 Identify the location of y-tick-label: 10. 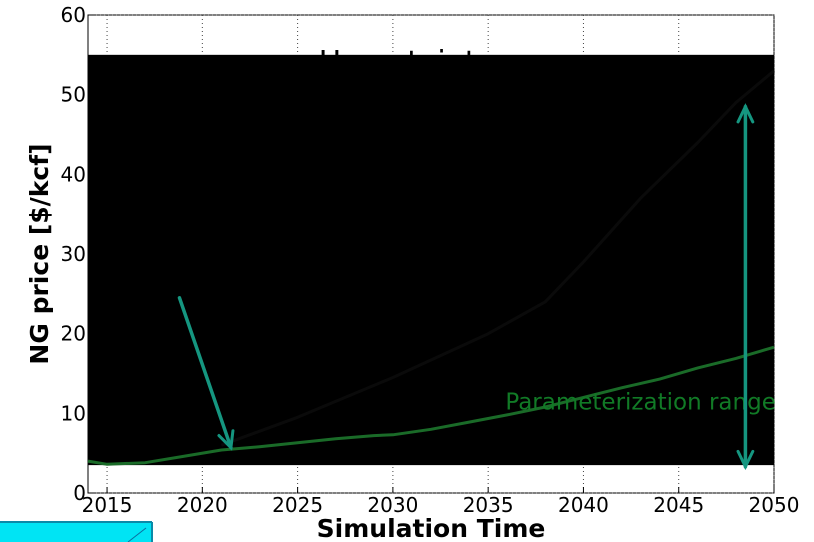
(73, 413).